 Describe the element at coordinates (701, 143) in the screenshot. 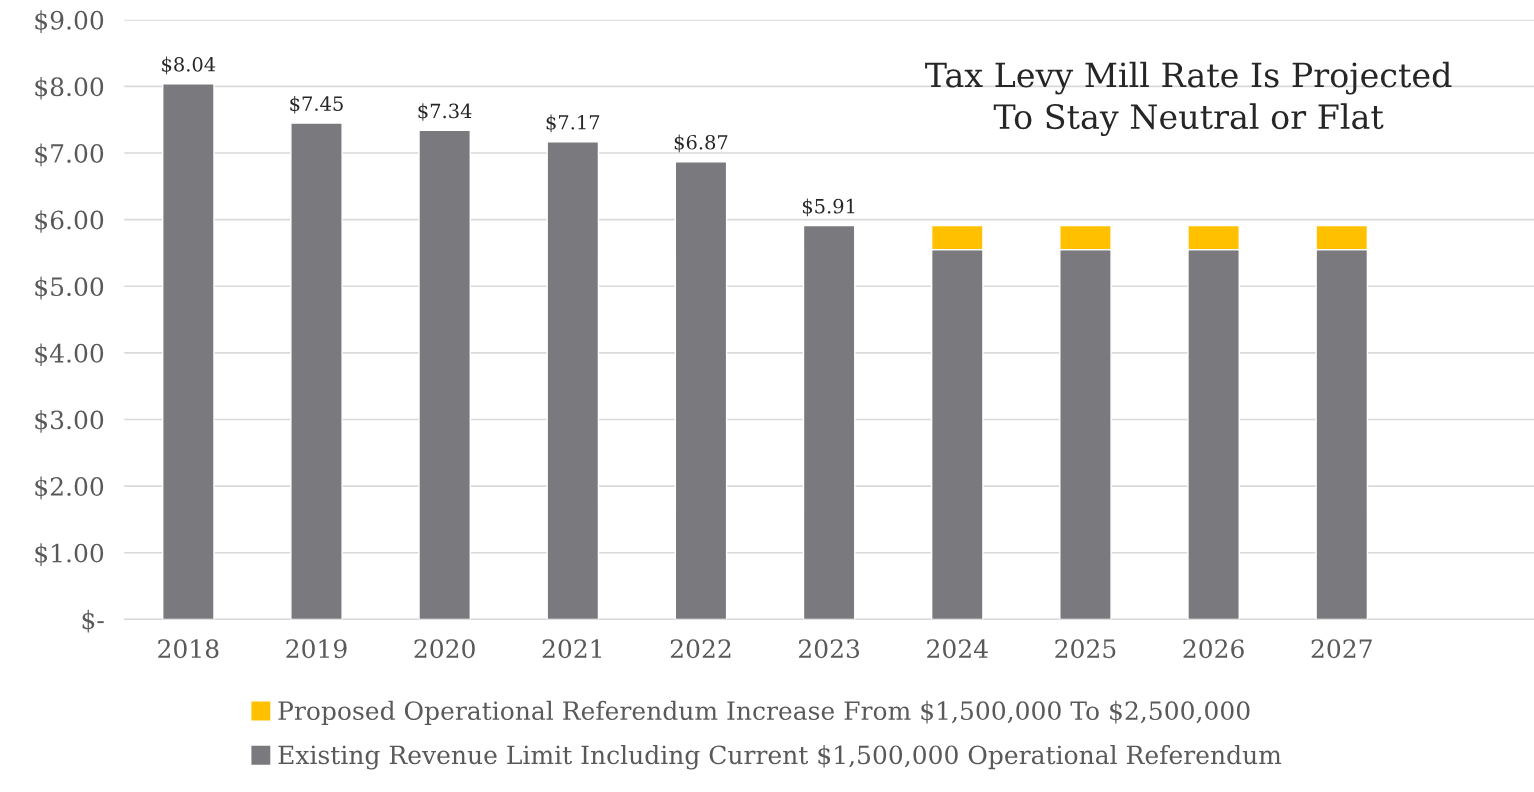

I see `data-label: $6.87` at that location.